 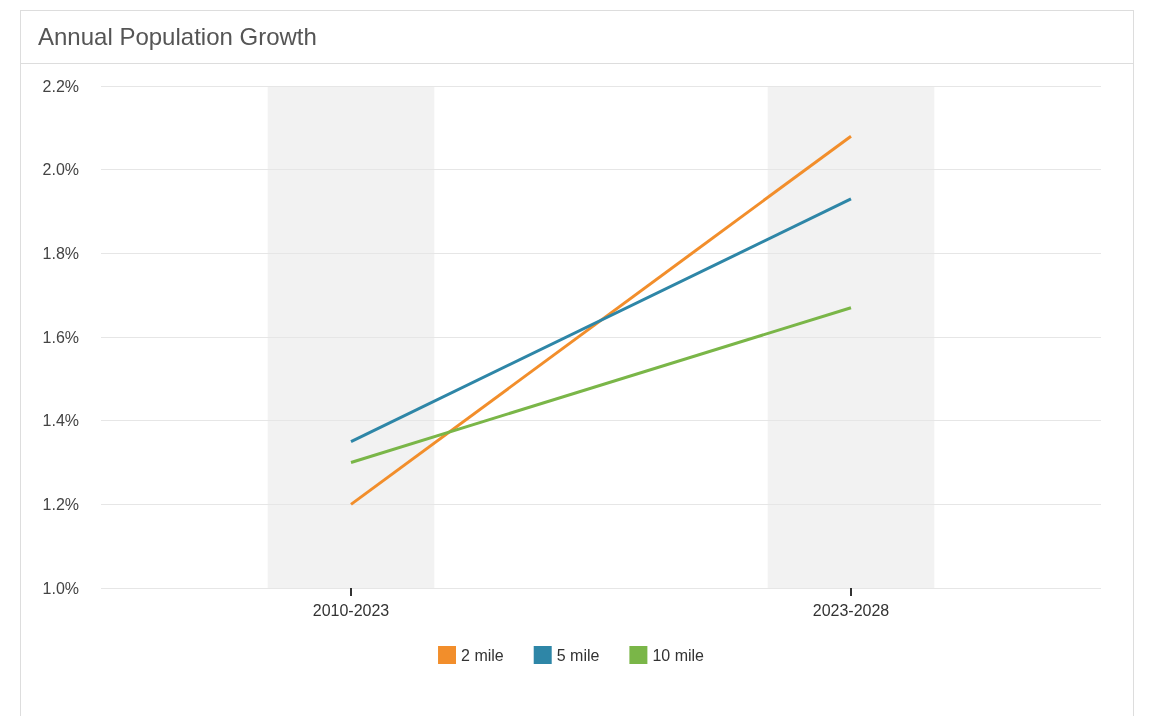 What do you see at coordinates (60, 588) in the screenshot?
I see `y-tick-label: 1.0%` at bounding box center [60, 588].